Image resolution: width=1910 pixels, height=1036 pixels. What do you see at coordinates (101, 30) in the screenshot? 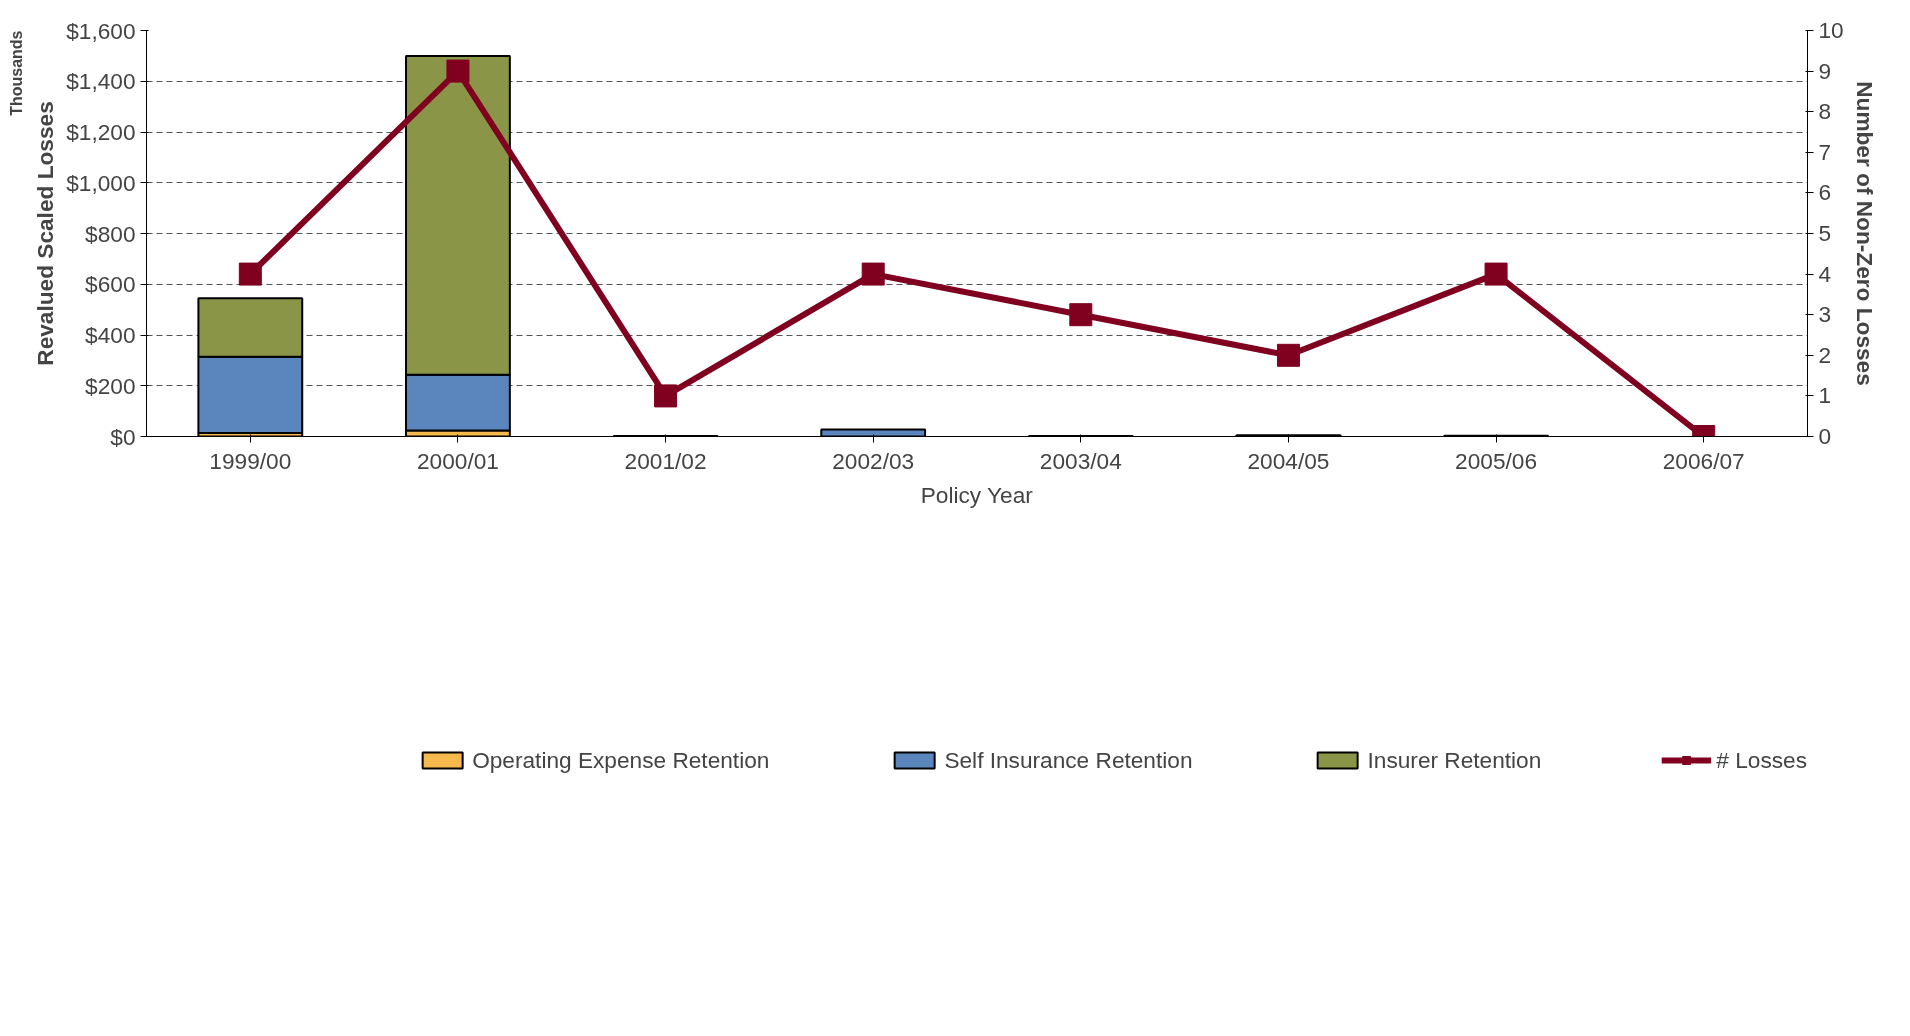
I see `y-tick-label: $1,600` at bounding box center [101, 30].